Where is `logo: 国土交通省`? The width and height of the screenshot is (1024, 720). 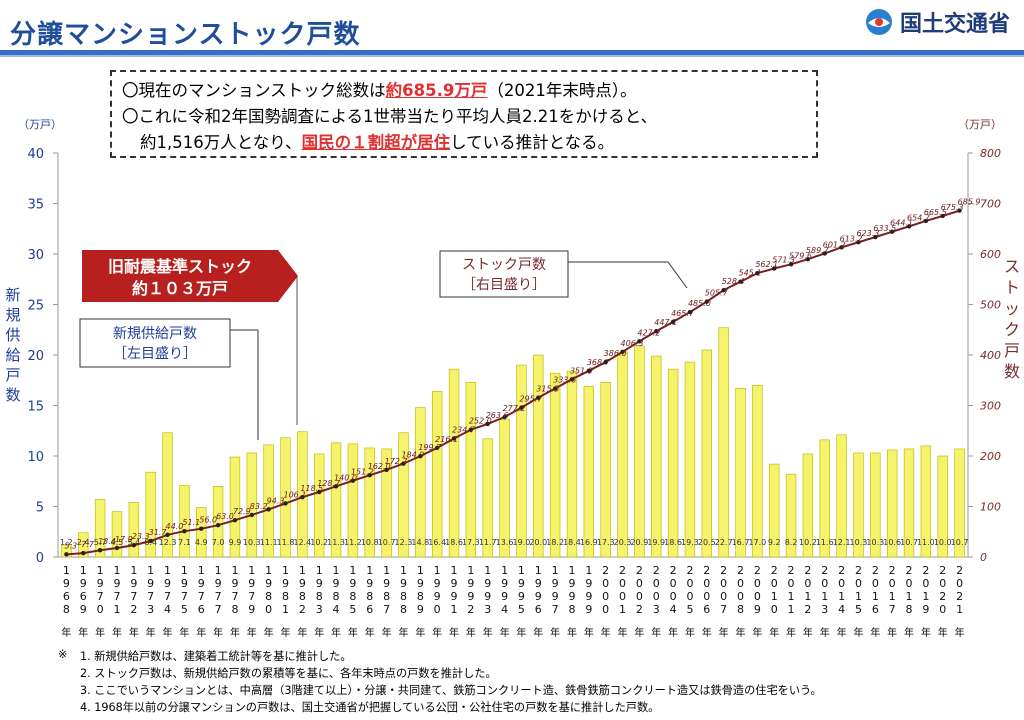
logo: 国土交通省 is located at coordinates (937, 22).